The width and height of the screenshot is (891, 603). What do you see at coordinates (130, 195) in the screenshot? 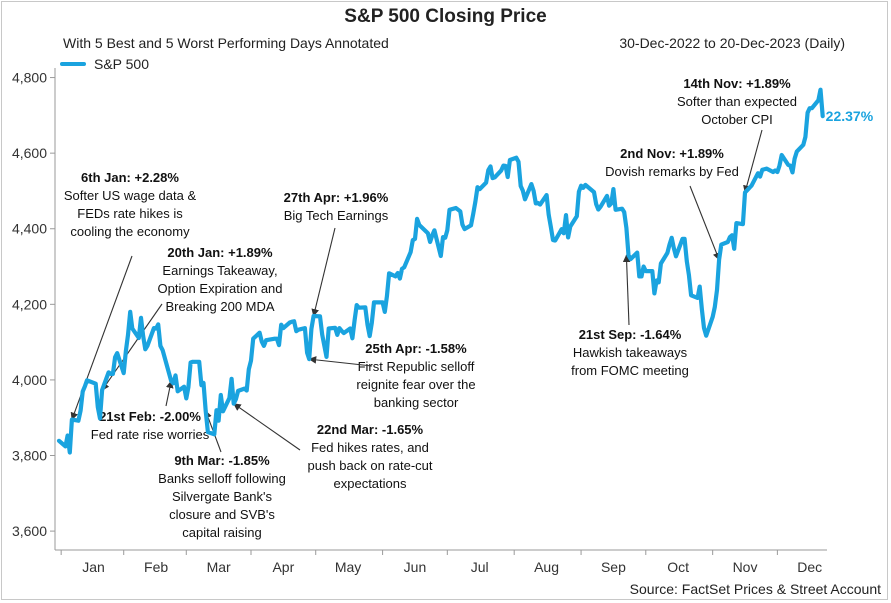
I see `annotation-text: Softer US wage data &` at bounding box center [130, 195].